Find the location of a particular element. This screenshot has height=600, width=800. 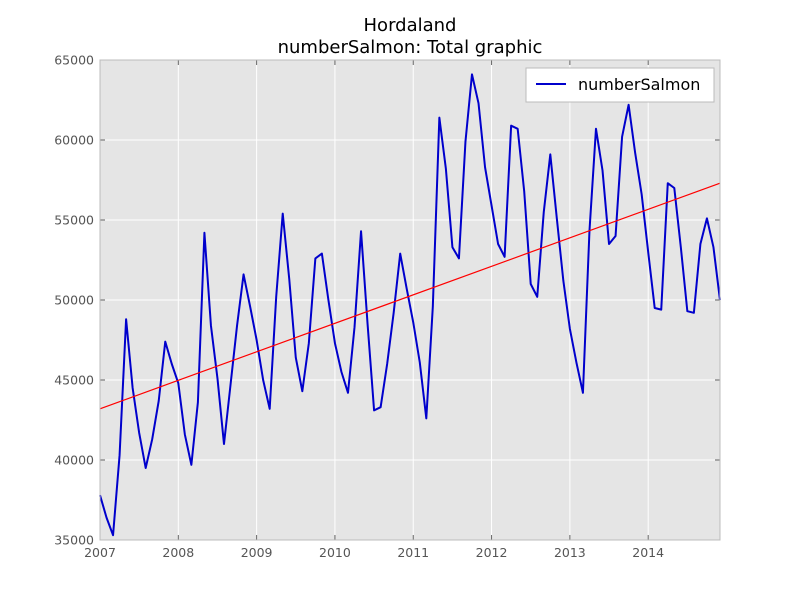

y-tick-label: 50000 is located at coordinates (74, 300).